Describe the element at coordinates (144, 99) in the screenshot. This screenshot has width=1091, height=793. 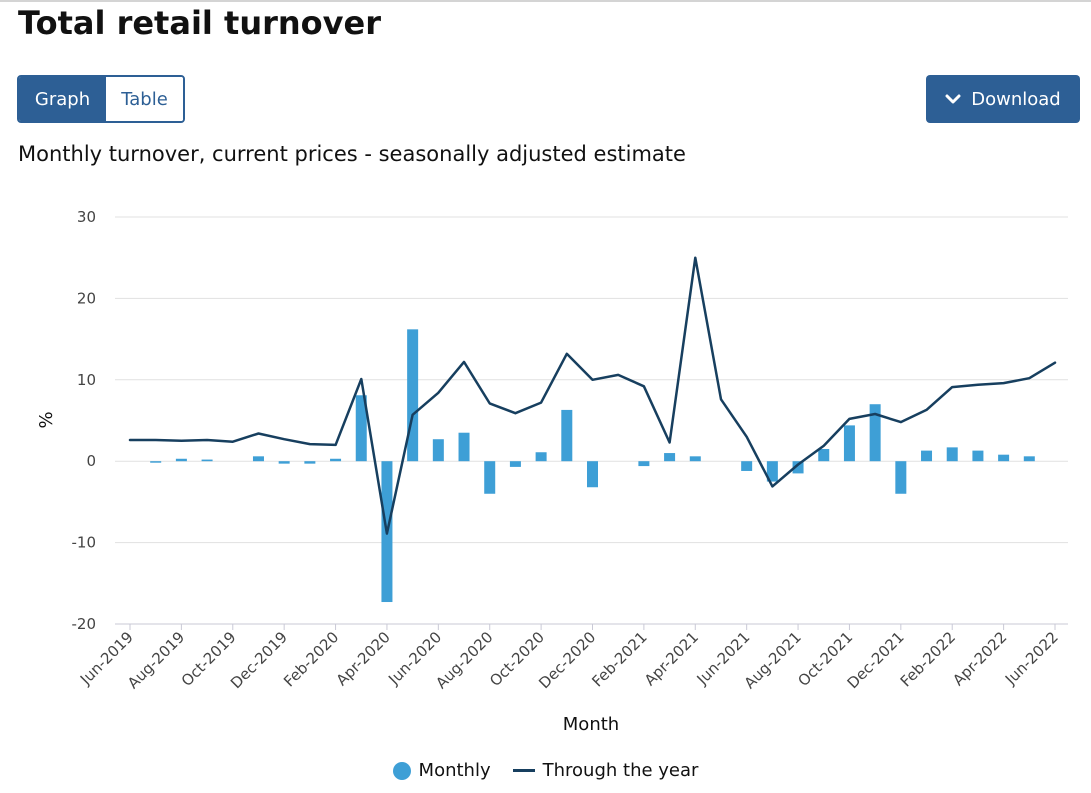
I see `table-tab: Table` at that location.